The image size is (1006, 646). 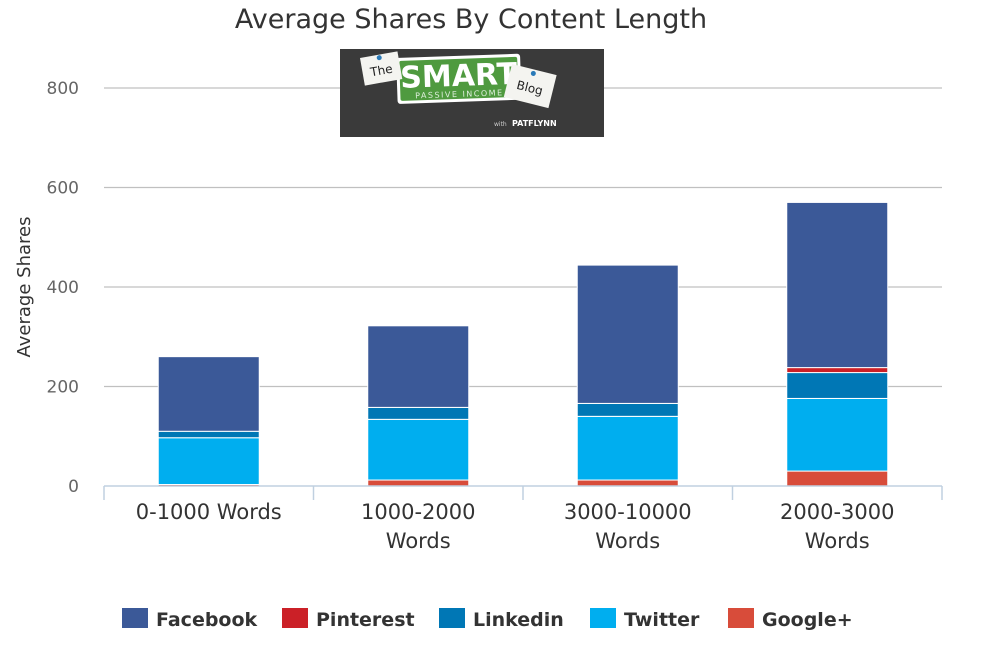 What do you see at coordinates (135, 618) in the screenshot?
I see `legend-swatch-facebook` at bounding box center [135, 618].